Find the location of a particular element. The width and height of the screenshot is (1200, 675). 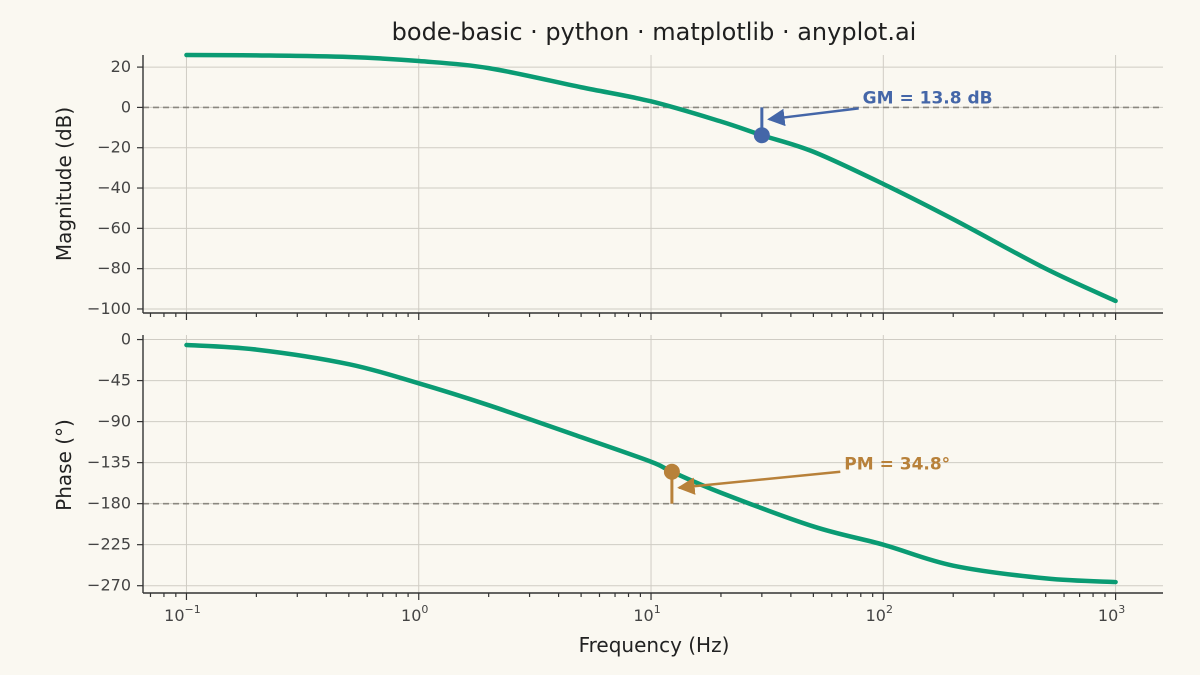

x-tick-label: 10¹ is located at coordinates (646, 614).